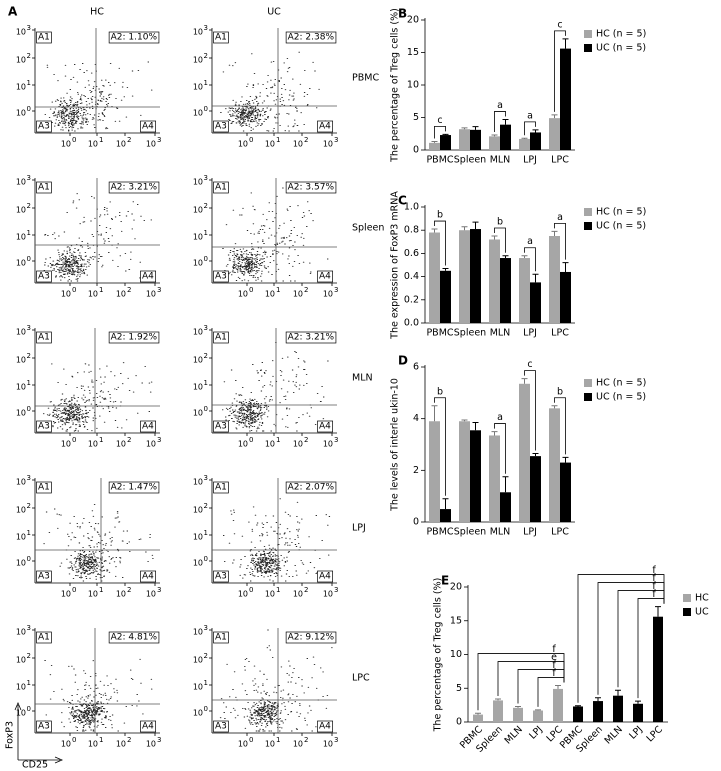 Image resolution: width=721 pixels, height=771 pixels. What do you see at coordinates (134, 488) in the screenshot?
I see `gate-label: A2: 1.47%` at bounding box center [134, 488].